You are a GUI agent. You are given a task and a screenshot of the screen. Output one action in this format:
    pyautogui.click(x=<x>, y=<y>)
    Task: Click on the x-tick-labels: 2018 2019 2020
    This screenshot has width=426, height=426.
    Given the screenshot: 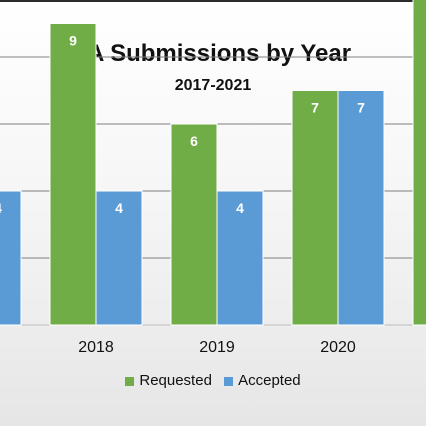 What is the action you would take?
    pyautogui.click(x=217, y=347)
    